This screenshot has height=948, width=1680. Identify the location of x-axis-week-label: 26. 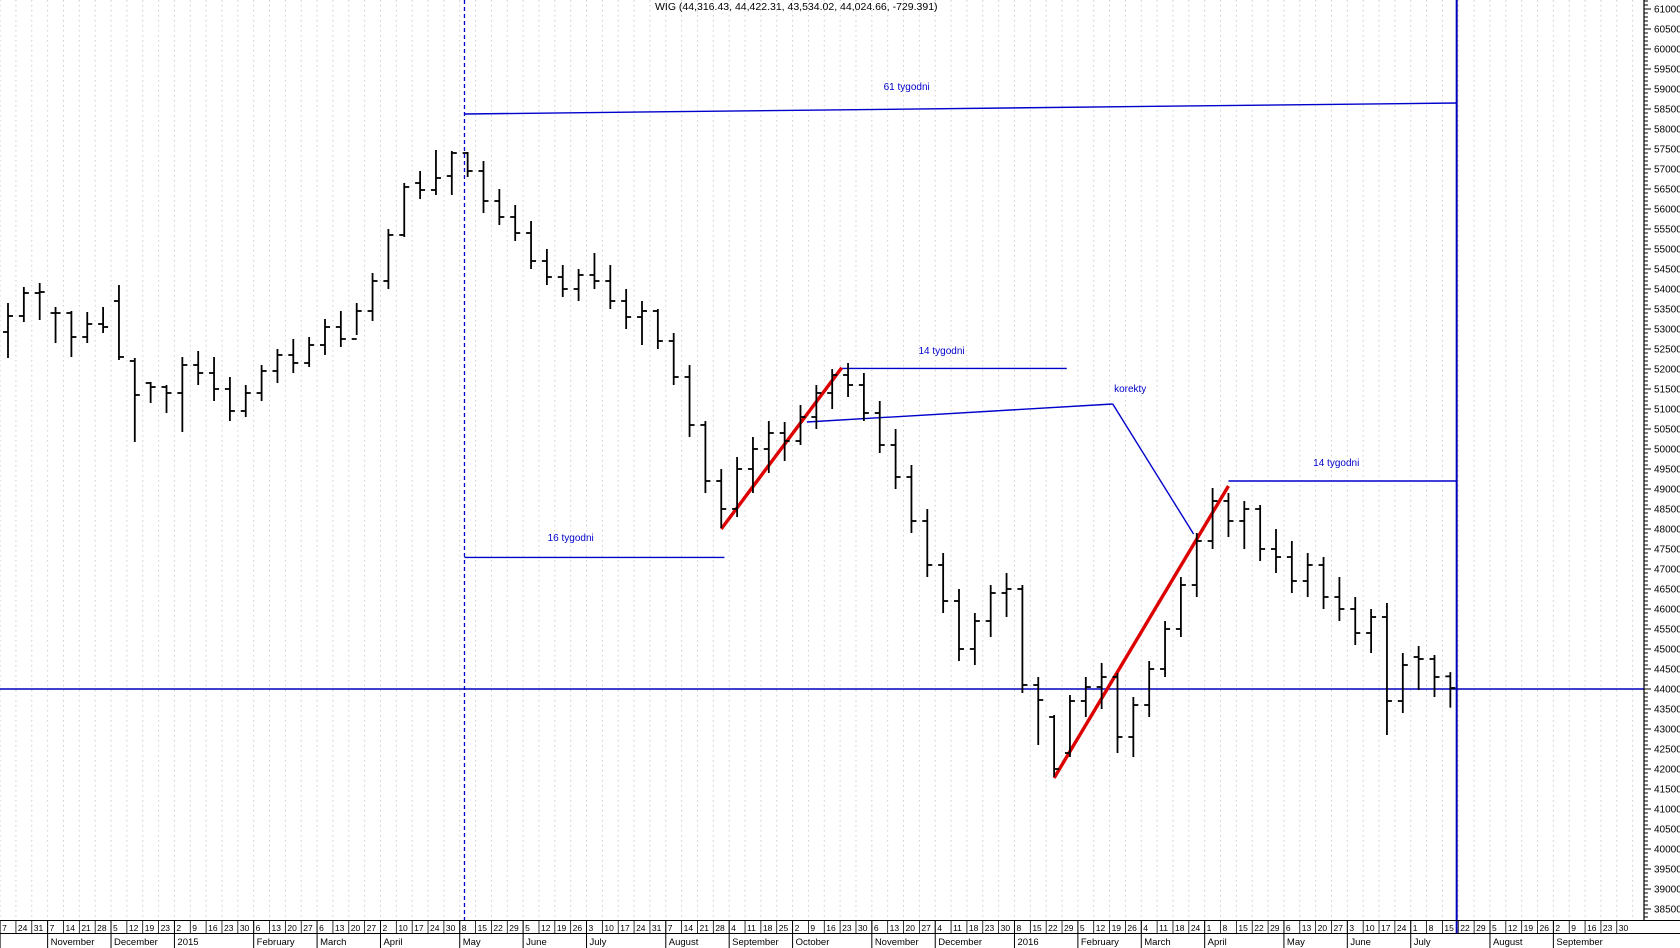
(578, 928).